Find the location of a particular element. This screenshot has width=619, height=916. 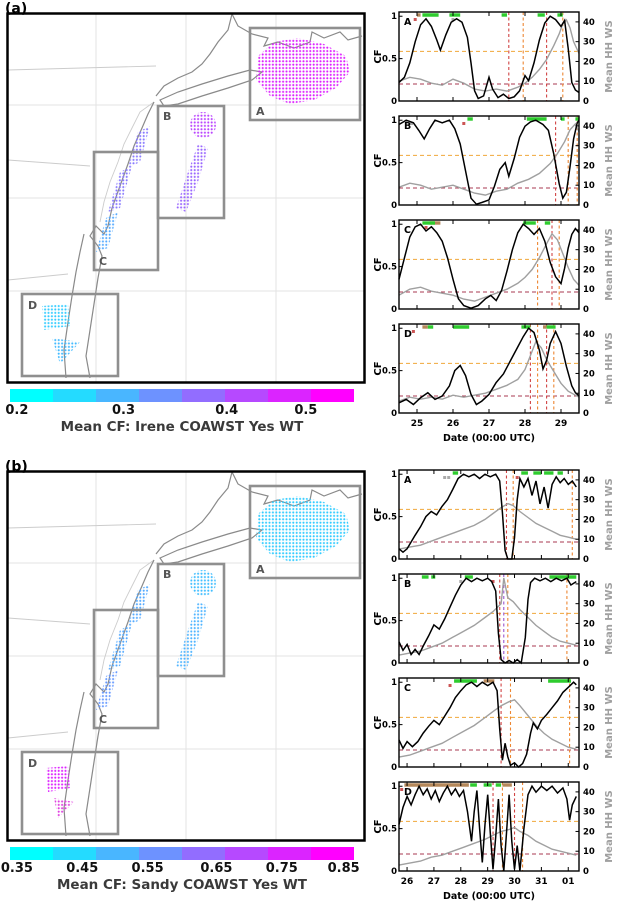

region-label-a-C: C is located at coordinates (103, 261).